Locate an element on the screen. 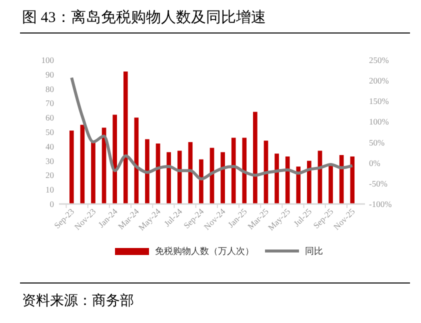 Image resolution: width=421 pixels, height=323 pixels. text: 资料来源：商务部 is located at coordinates (78, 301).